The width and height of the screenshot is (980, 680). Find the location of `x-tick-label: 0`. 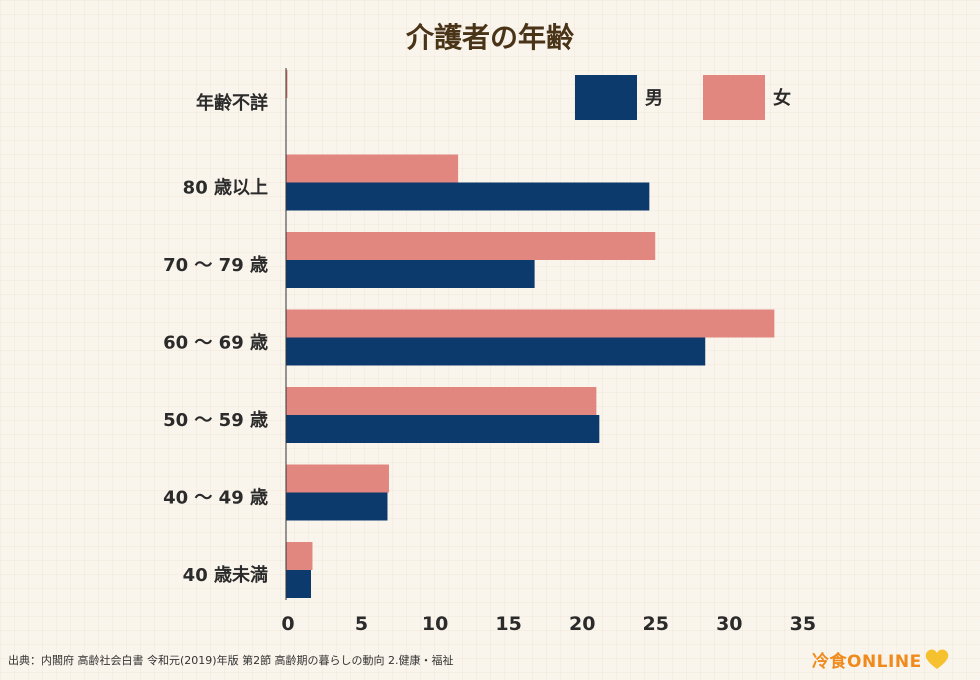

x-tick-label: 0 is located at coordinates (287, 624).